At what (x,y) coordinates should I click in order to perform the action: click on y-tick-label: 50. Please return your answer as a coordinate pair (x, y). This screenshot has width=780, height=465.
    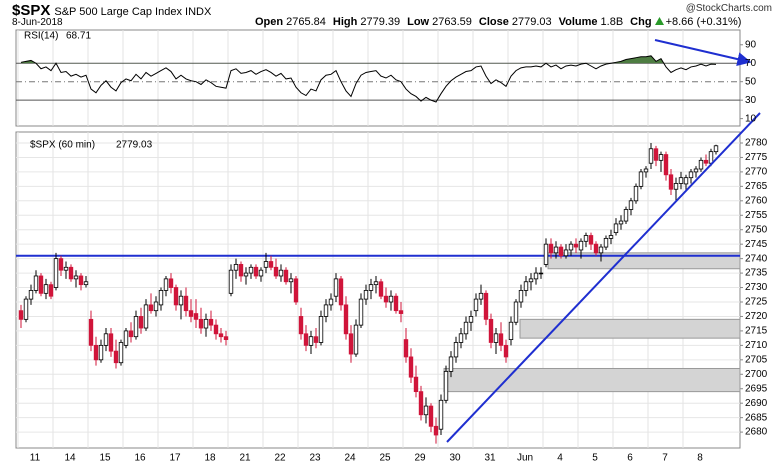
    Looking at the image, I should click on (751, 81).